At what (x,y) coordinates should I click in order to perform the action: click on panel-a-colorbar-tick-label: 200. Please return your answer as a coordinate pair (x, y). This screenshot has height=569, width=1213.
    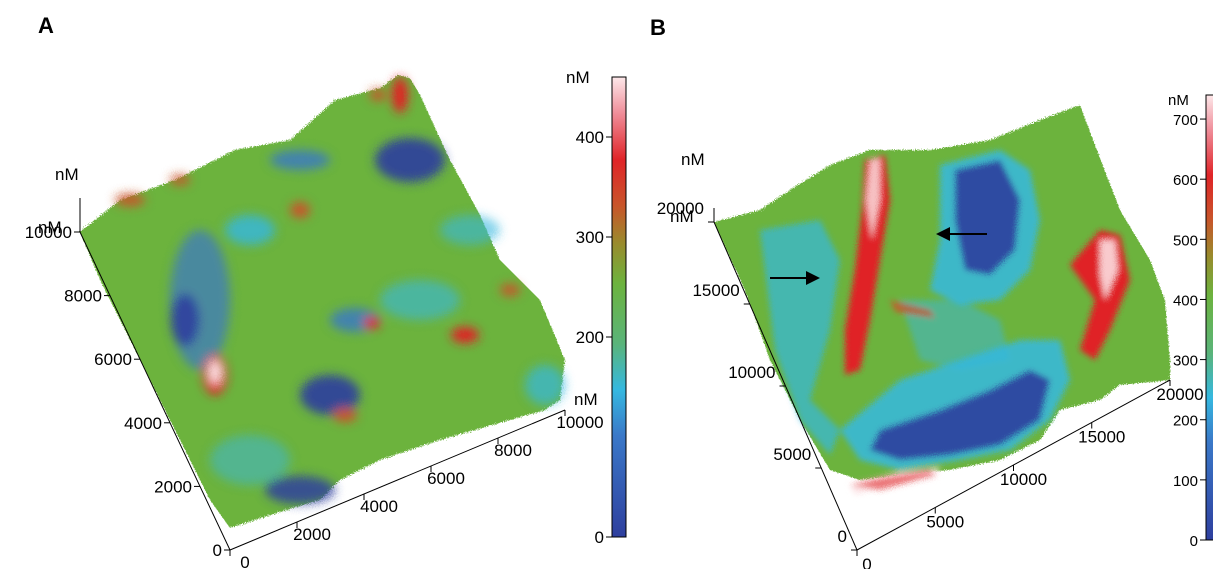
    Looking at the image, I should click on (590, 337).